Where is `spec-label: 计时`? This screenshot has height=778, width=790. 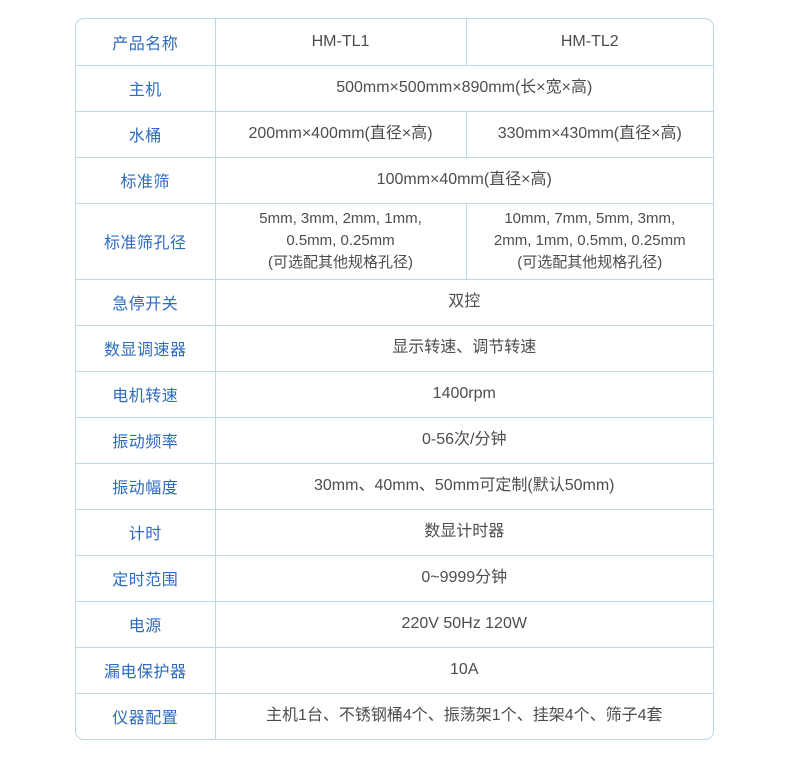 spec-label: 计时 is located at coordinates (146, 532).